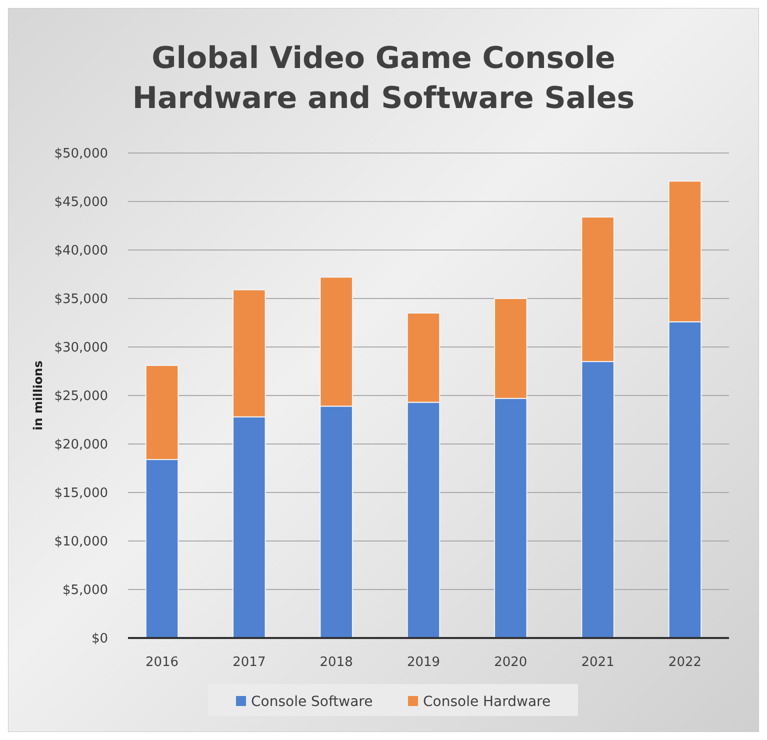 The image size is (767, 740). Describe the element at coordinates (423, 662) in the screenshot. I see `x-tick-label: 2019` at that location.